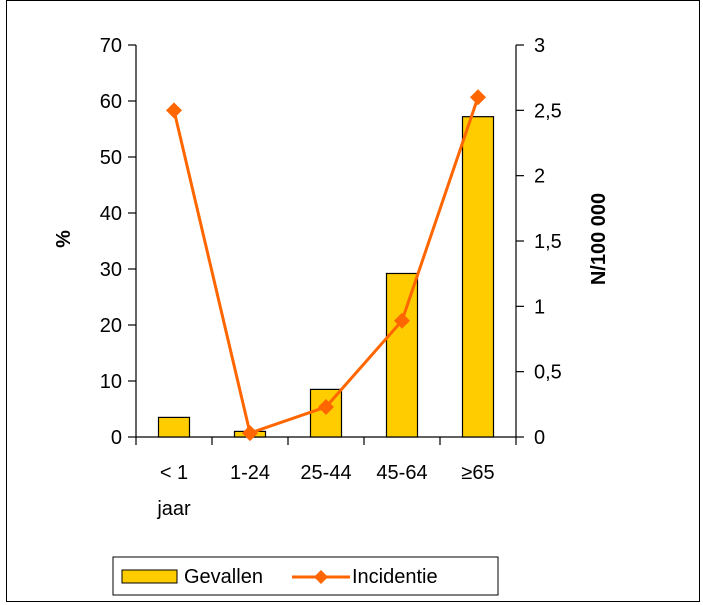 Image resolution: width=703 pixels, height=605 pixels. Describe the element at coordinates (548, 111) in the screenshot. I see `right-tick-label: 2,5` at that location.